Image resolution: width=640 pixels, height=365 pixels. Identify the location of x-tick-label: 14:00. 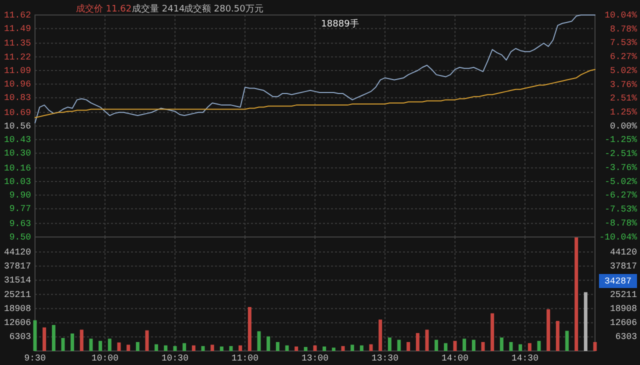
(455, 358).